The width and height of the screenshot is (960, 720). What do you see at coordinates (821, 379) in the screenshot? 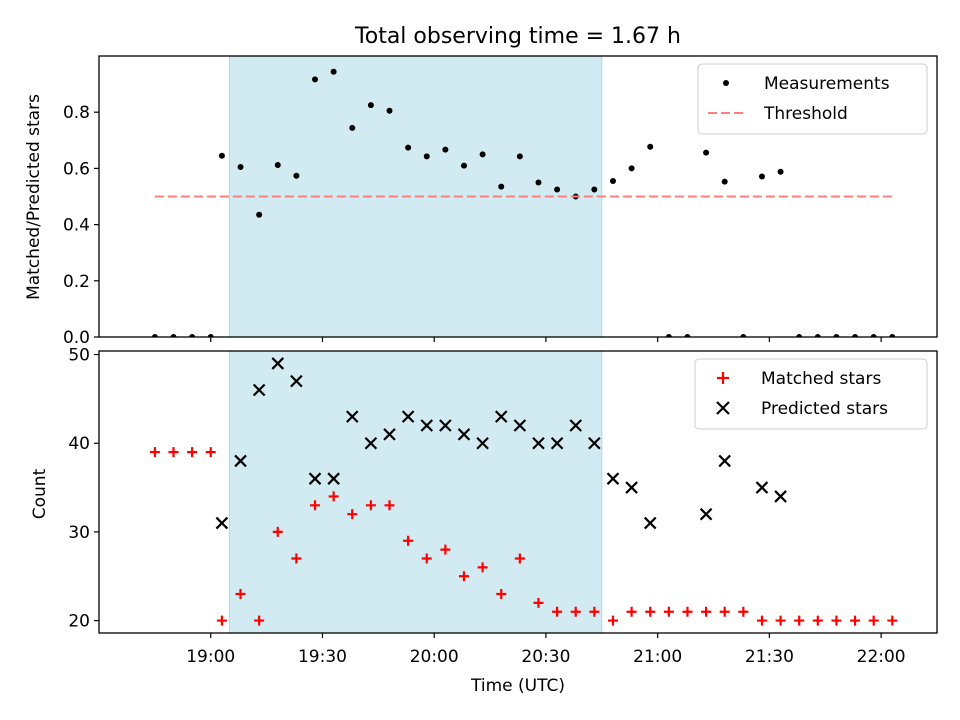
I see `bottom-legend-label: Matched stars` at bounding box center [821, 379].